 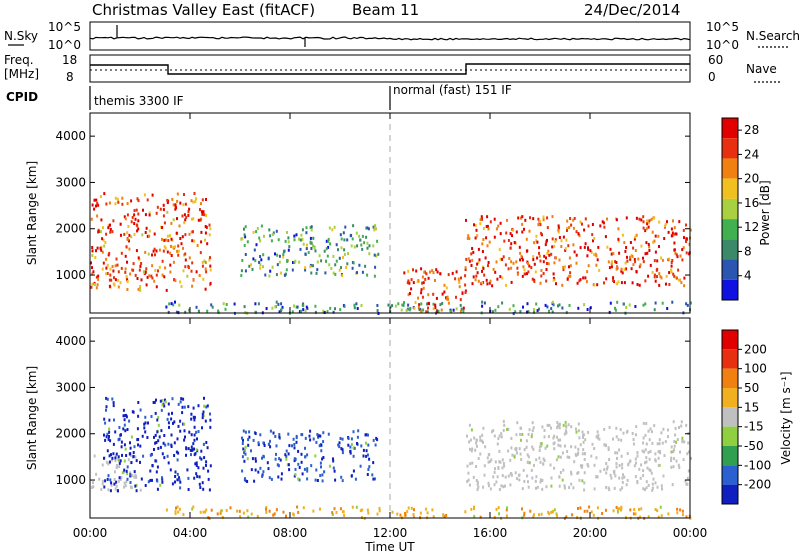 I want to click on nsearch-label: N.Search, so click(x=773, y=36).